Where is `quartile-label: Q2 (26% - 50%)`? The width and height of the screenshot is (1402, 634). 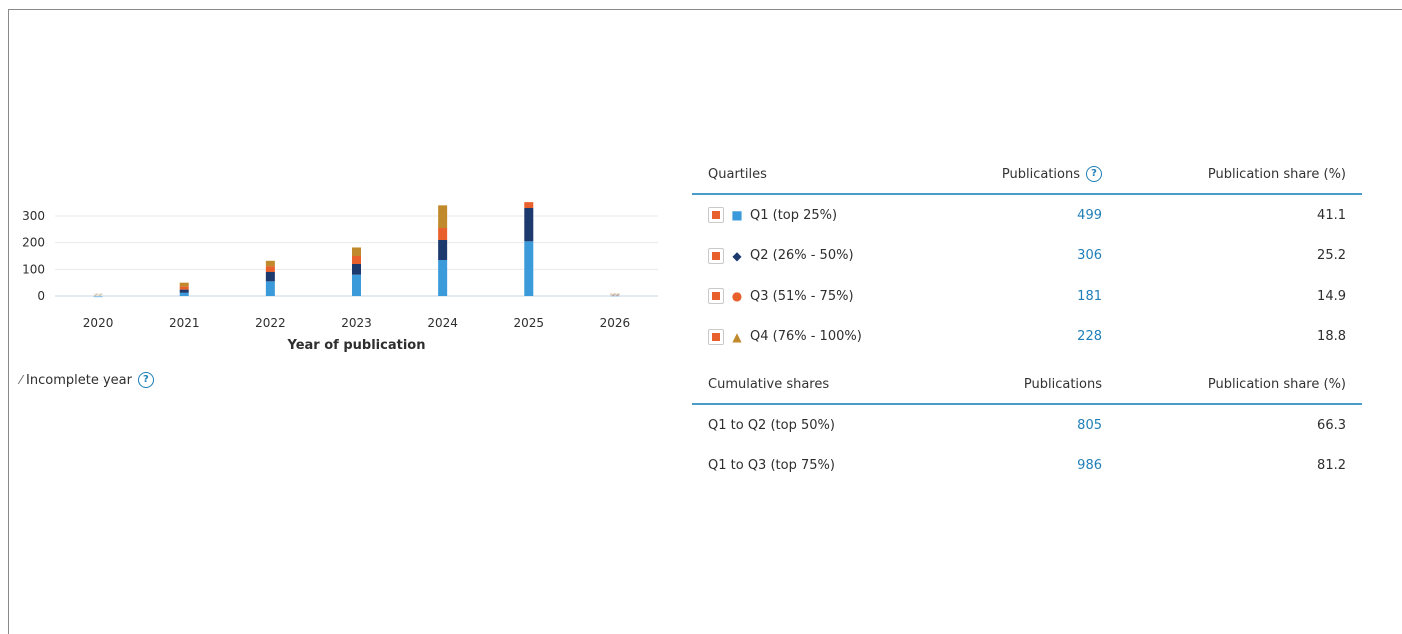 quartile-label: Q2 (26% - 50%) is located at coordinates (802, 255).